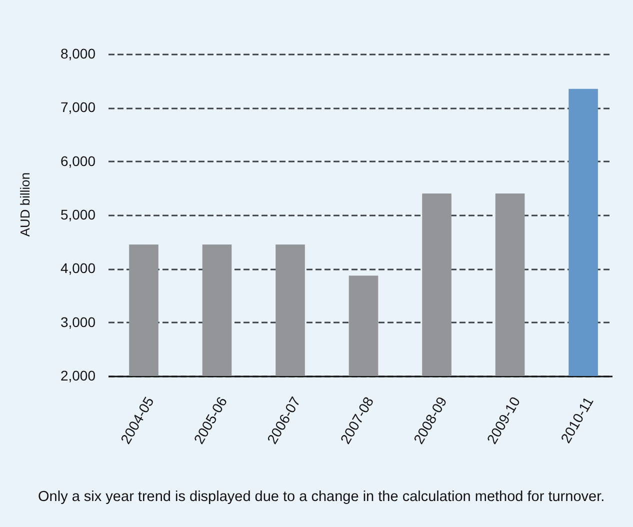 This screenshot has width=633, height=527. Describe the element at coordinates (78, 54) in the screenshot. I see `y-tick-label: 8,000` at that location.